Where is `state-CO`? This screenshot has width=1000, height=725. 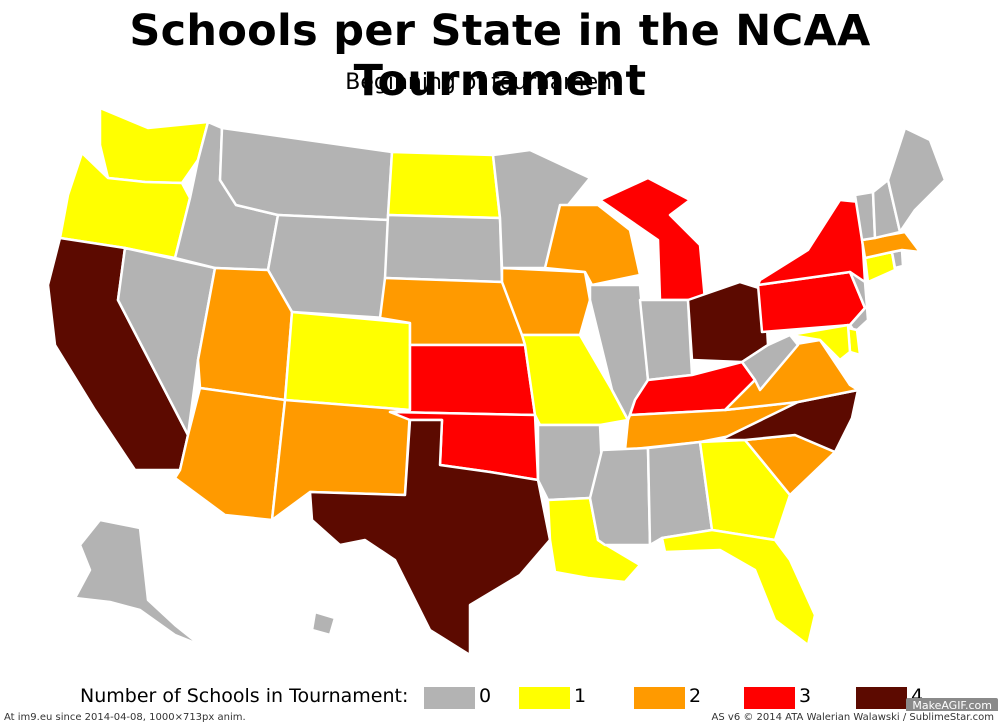 state-CO is located at coordinates (347, 361).